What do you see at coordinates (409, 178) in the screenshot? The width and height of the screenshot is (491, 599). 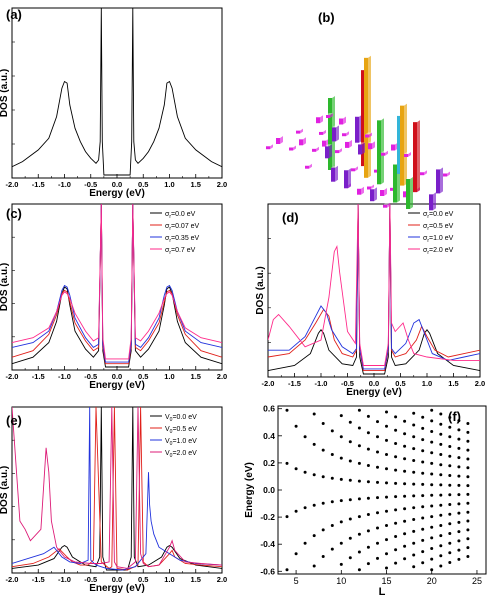 I see `bar-b-45-top` at bounding box center [409, 178].